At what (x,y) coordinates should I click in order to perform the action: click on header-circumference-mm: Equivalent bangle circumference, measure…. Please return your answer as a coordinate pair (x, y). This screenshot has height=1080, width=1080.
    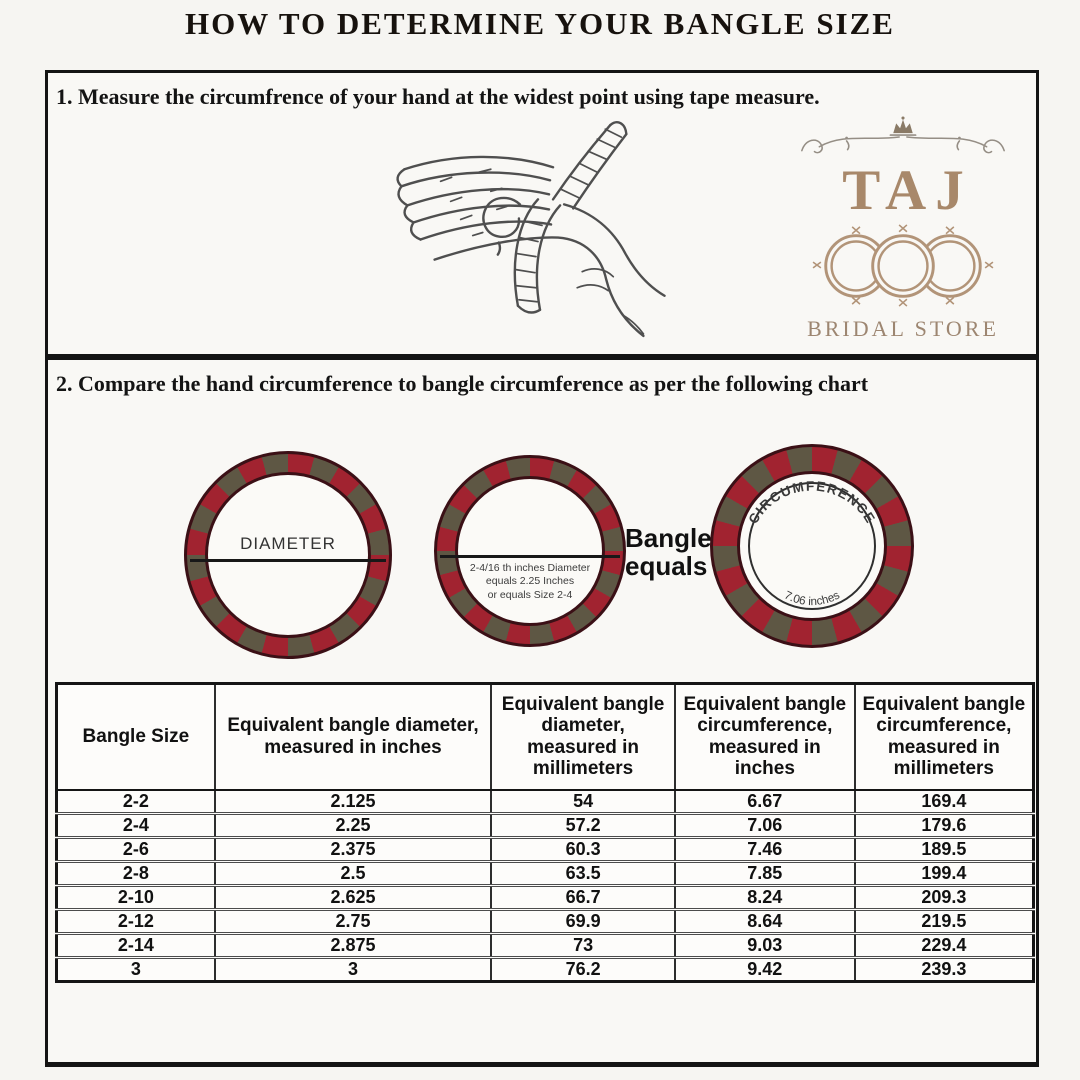
    Looking at the image, I should click on (944, 736).